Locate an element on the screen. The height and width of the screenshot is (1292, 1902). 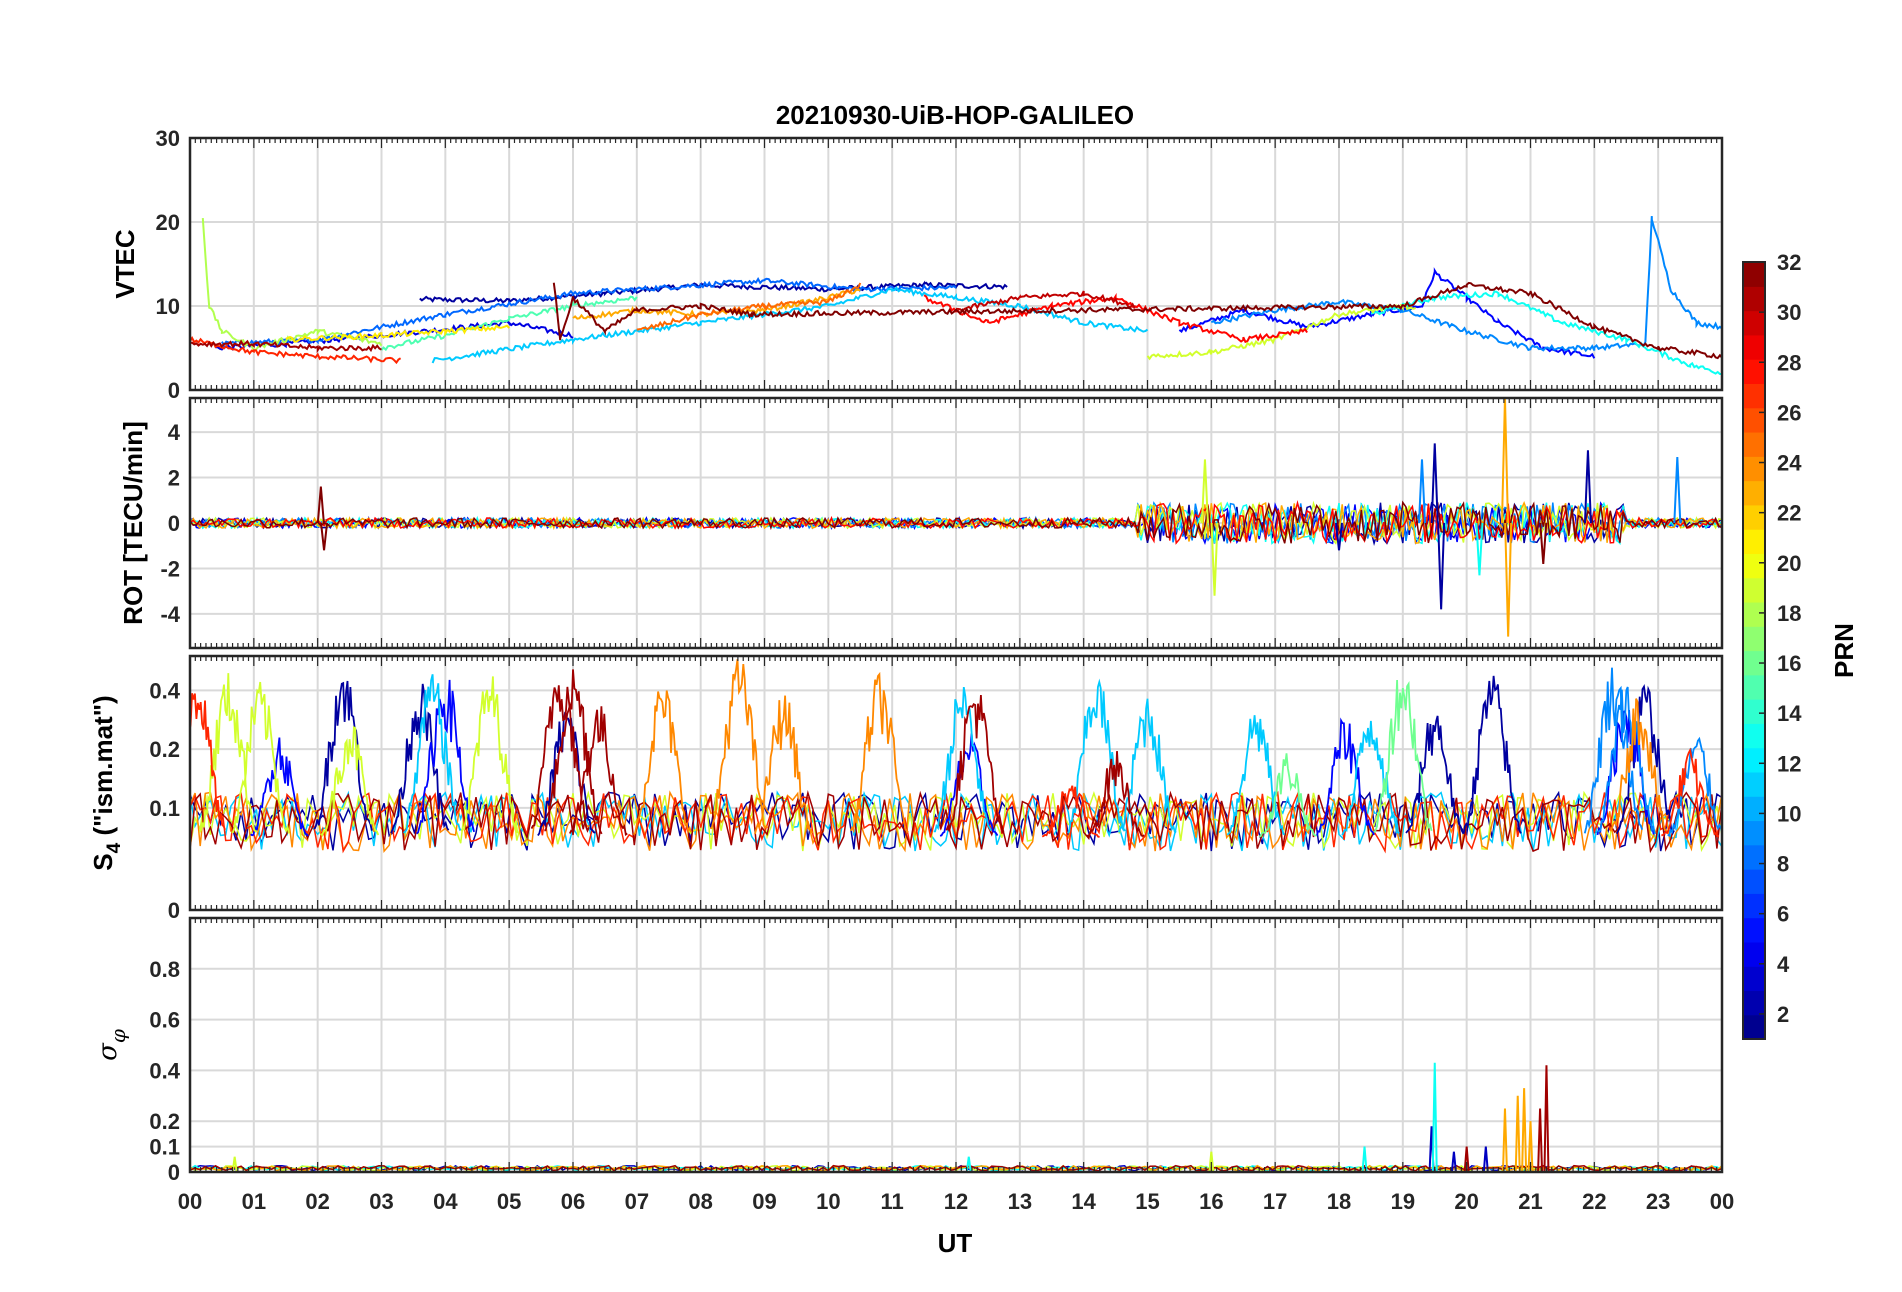
y-tick-label: -4 is located at coordinates (170, 614).